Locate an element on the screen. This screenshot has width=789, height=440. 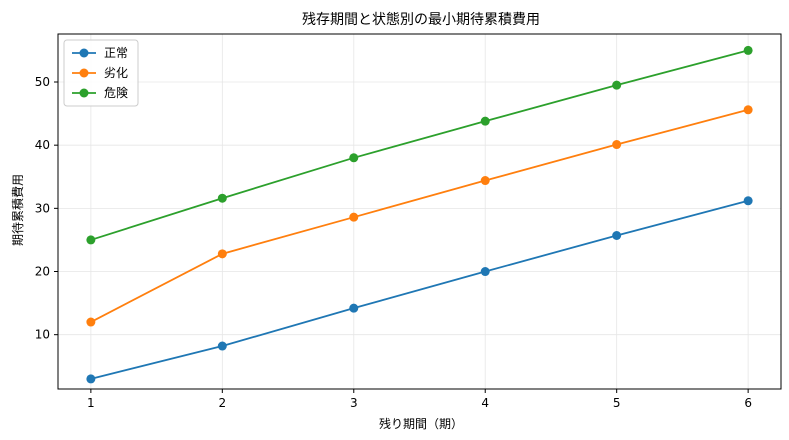
y-tick-label: 10 is located at coordinates (42, 335).